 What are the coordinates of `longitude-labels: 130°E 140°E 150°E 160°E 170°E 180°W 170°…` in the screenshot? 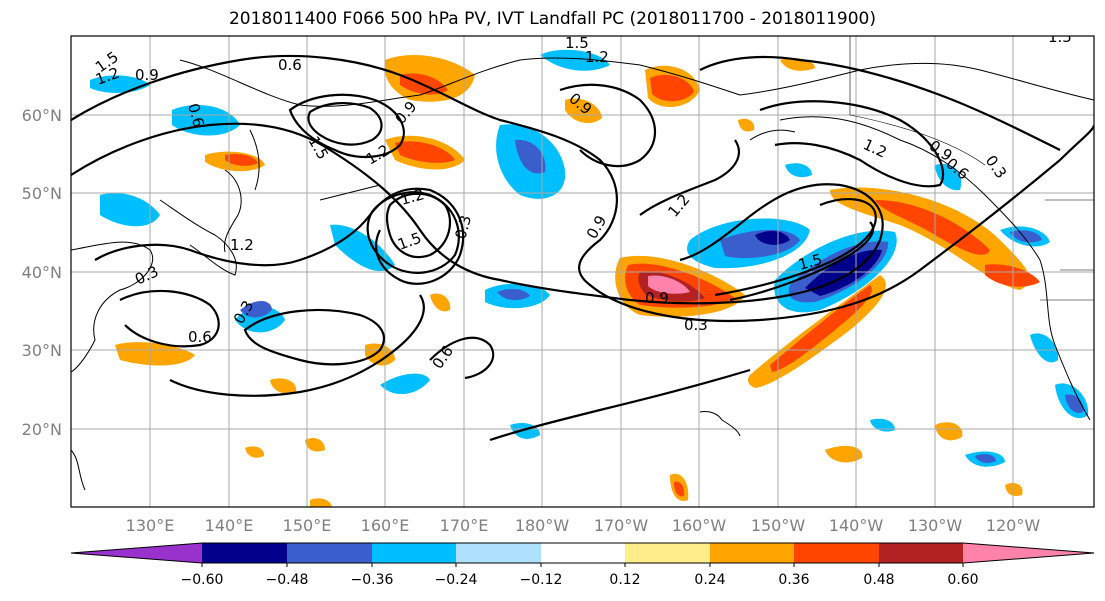 It's located at (583, 525).